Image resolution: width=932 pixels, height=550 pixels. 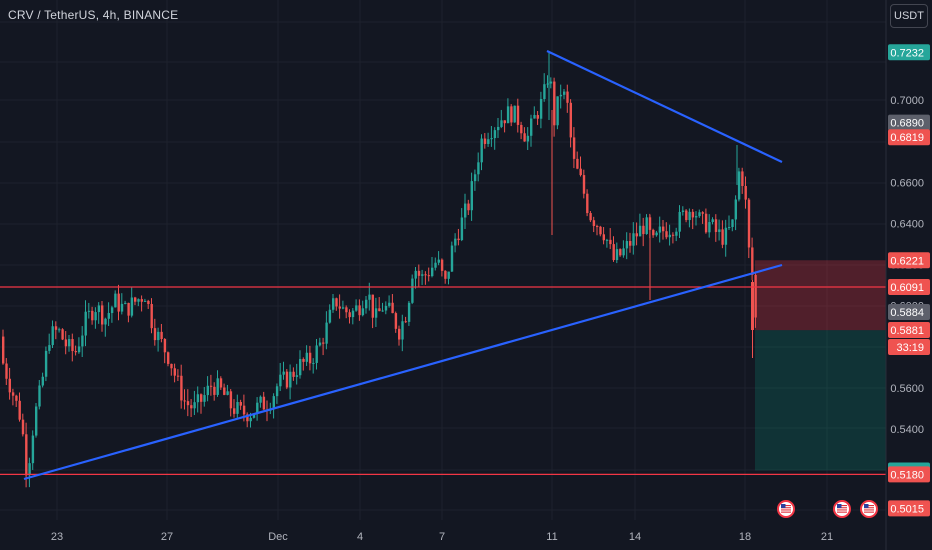 What do you see at coordinates (909, 260) in the screenshot?
I see `price-badge: 0.6221` at bounding box center [909, 260].